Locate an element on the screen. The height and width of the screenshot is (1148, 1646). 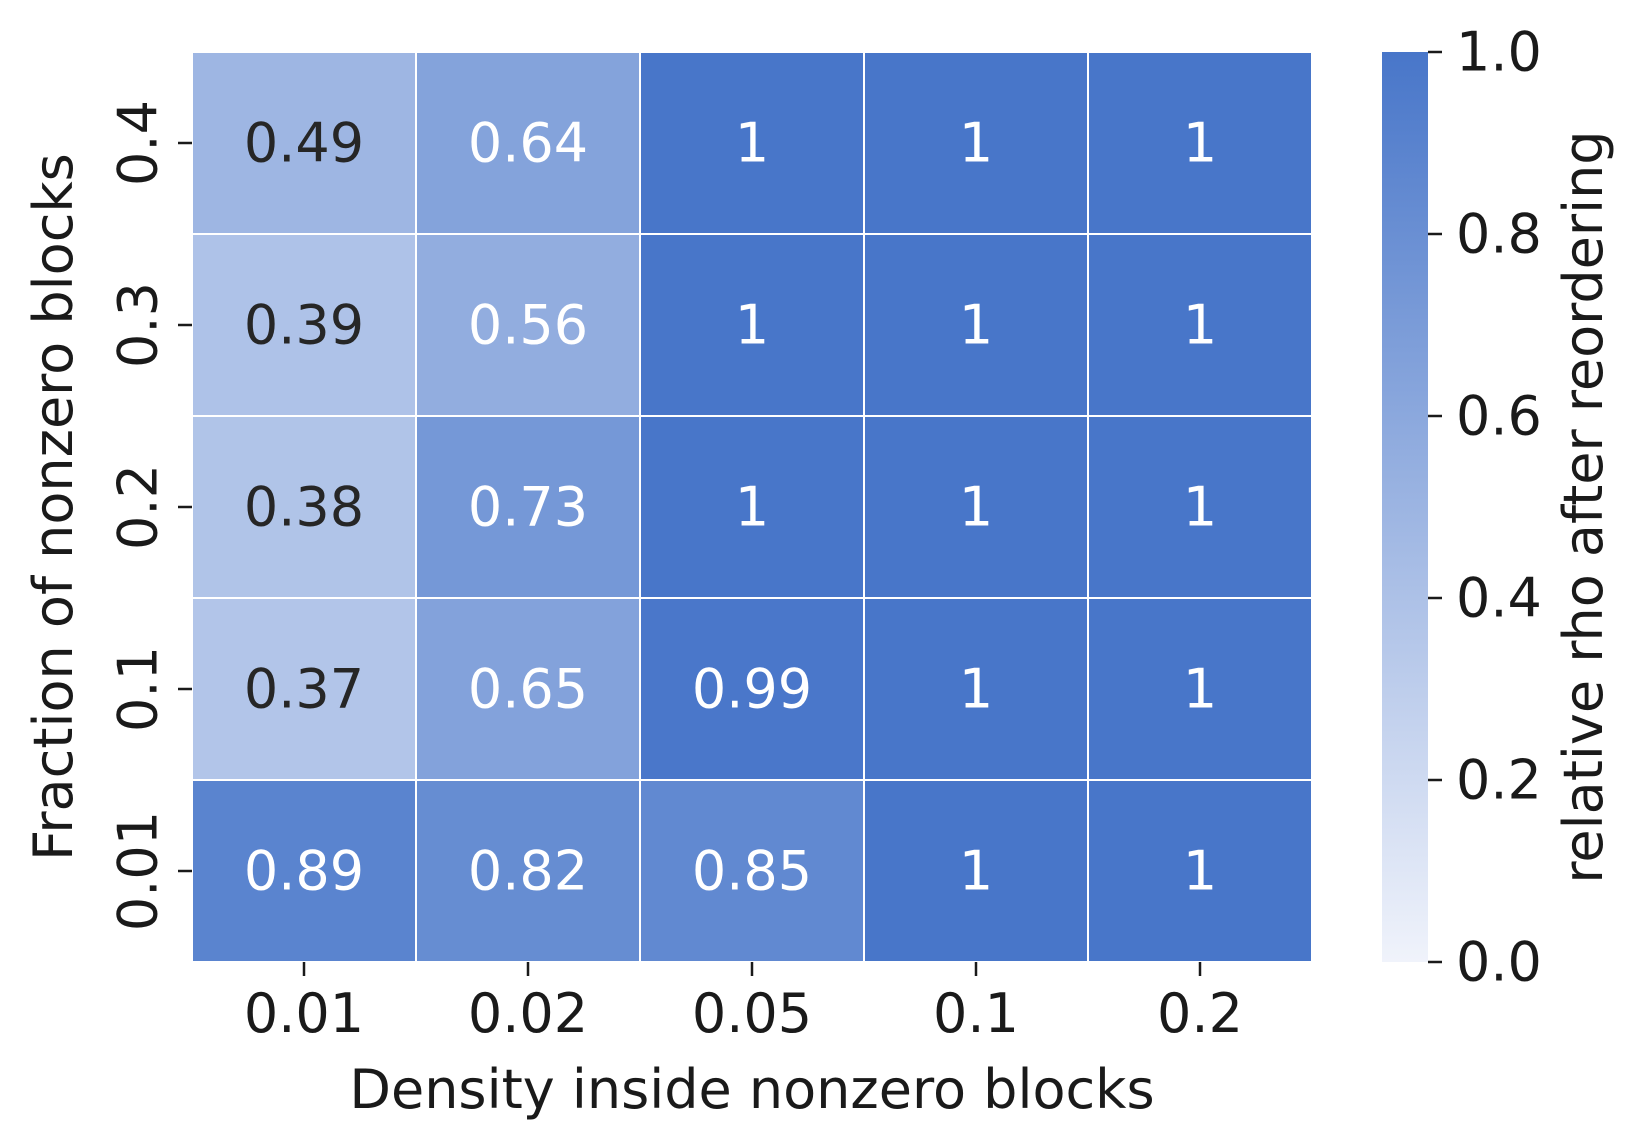
y-tick-label: 0.01 is located at coordinates (138, 871).